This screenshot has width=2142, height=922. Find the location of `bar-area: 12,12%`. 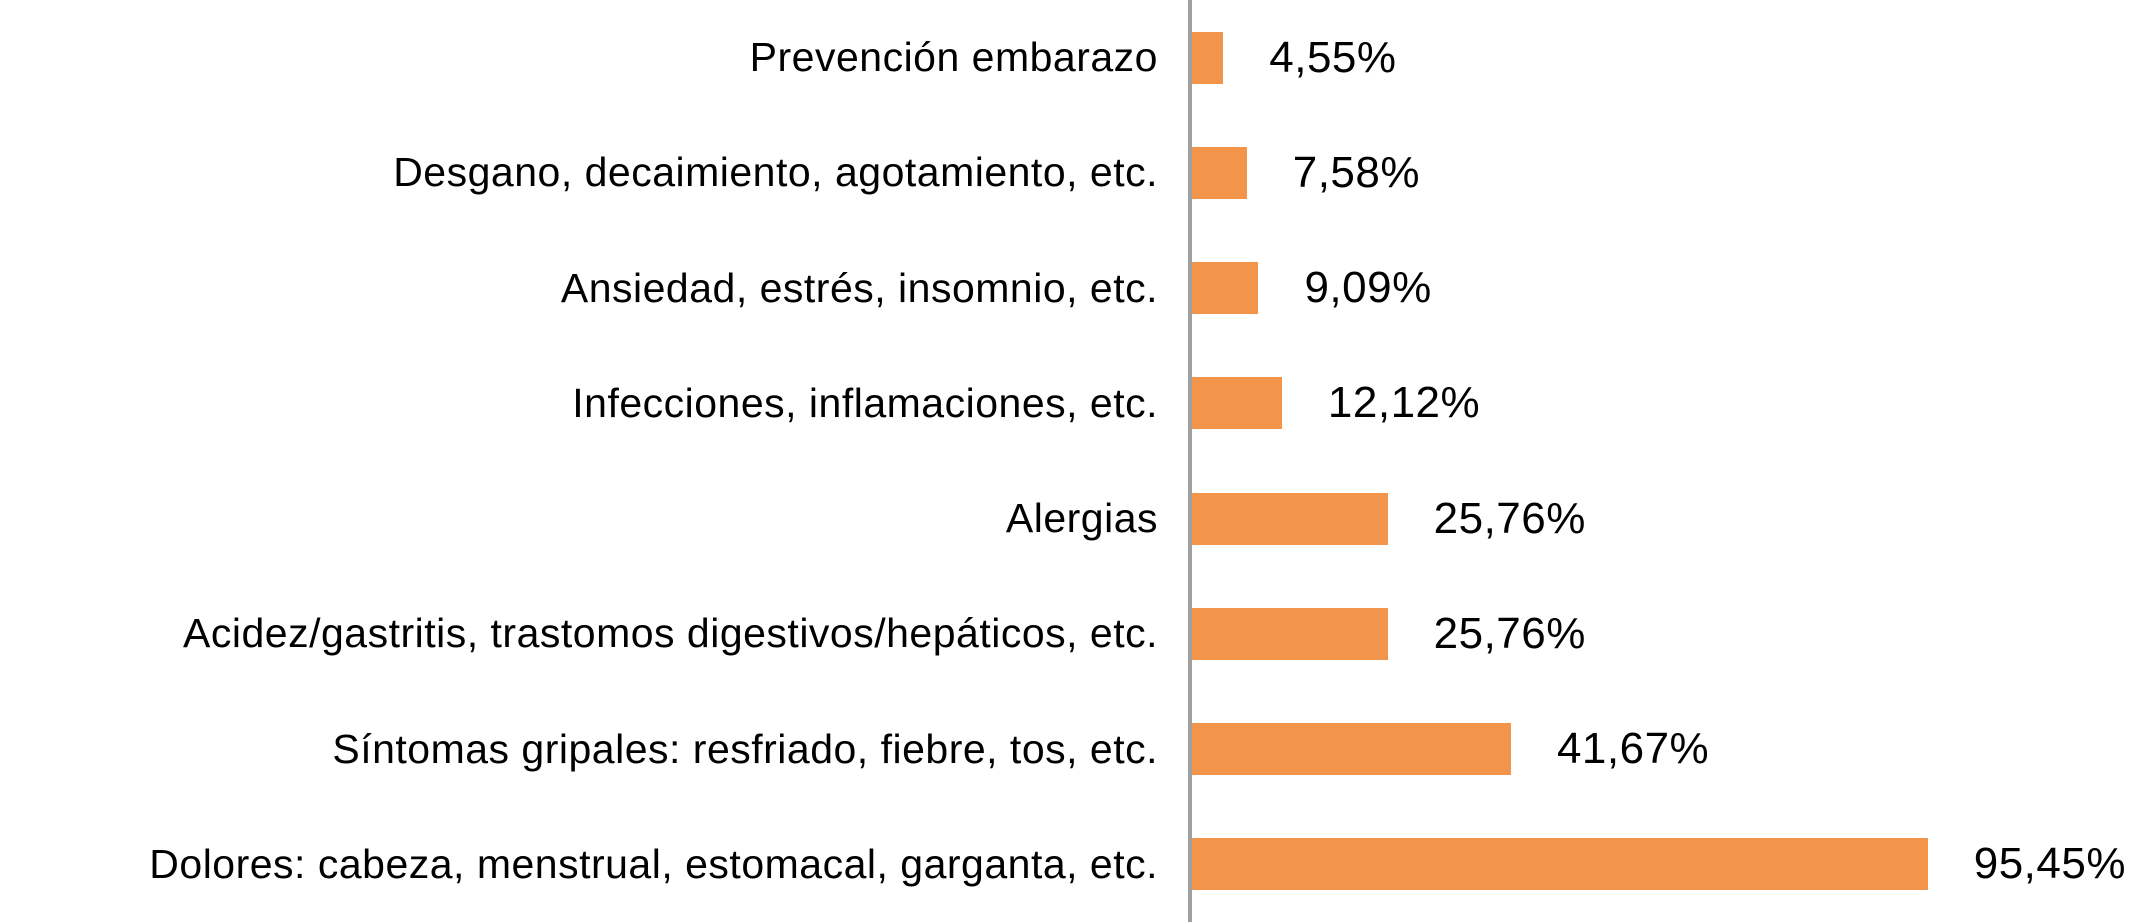

bar-area: 12,12% is located at coordinates (1665, 403).